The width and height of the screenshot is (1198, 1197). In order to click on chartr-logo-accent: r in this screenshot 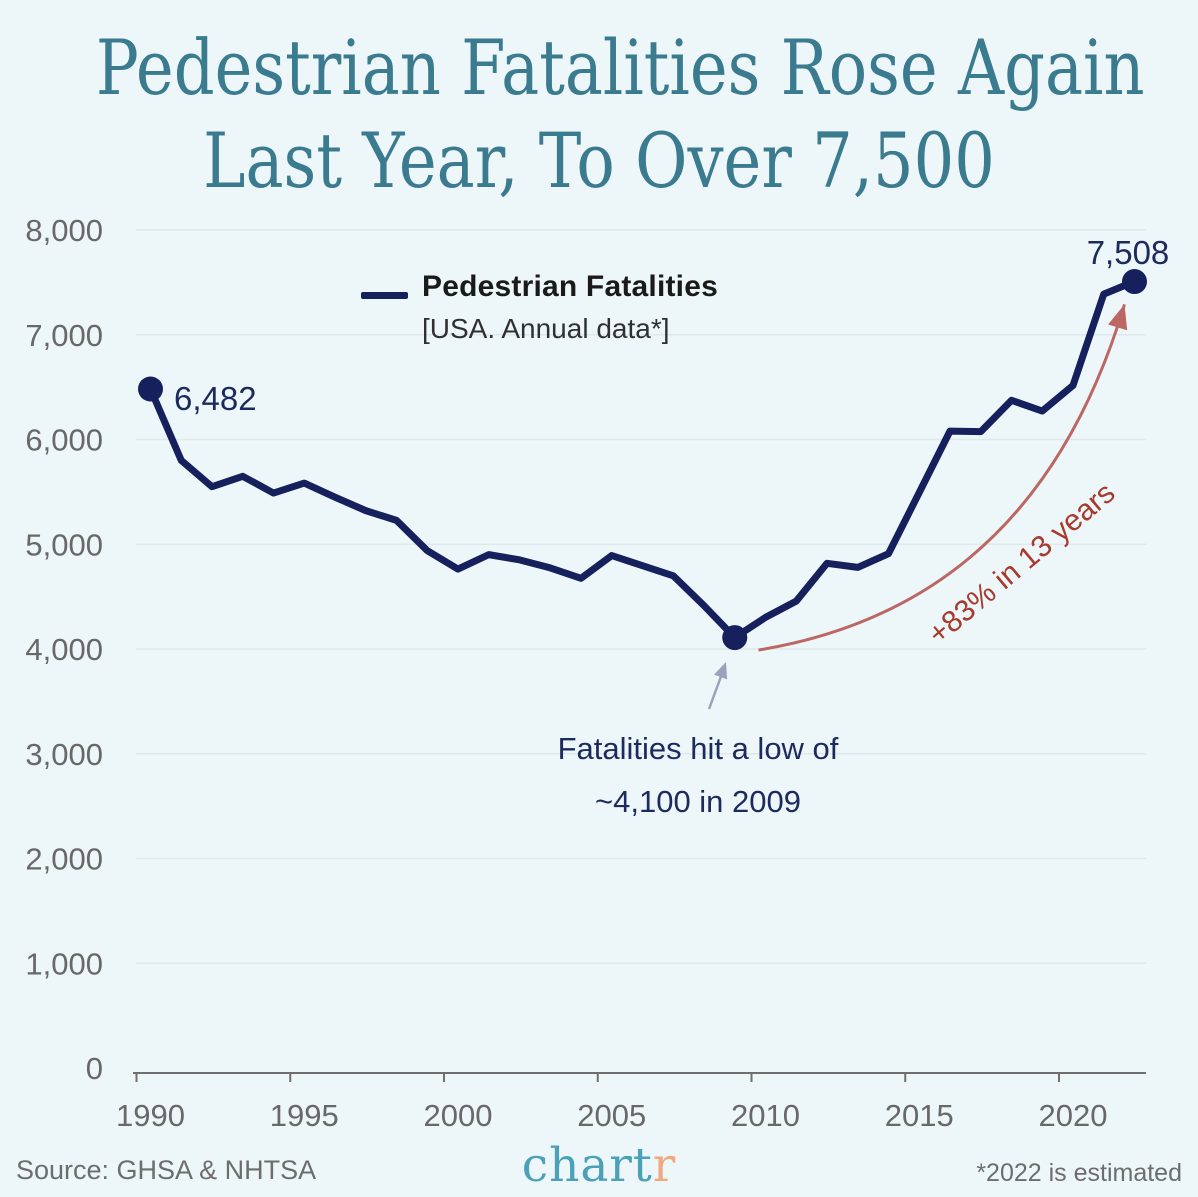, I will do `click(664, 1165)`.